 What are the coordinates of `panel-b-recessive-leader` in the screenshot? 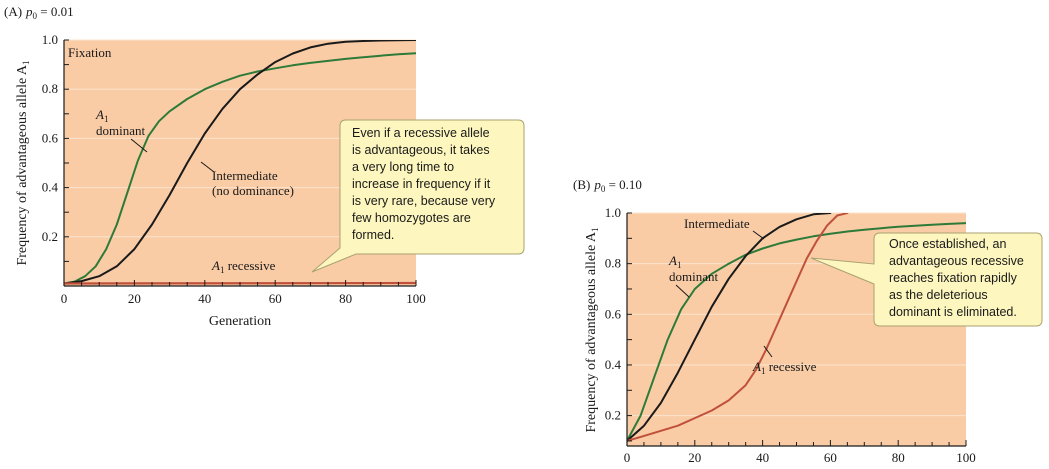 It's located at (768, 351).